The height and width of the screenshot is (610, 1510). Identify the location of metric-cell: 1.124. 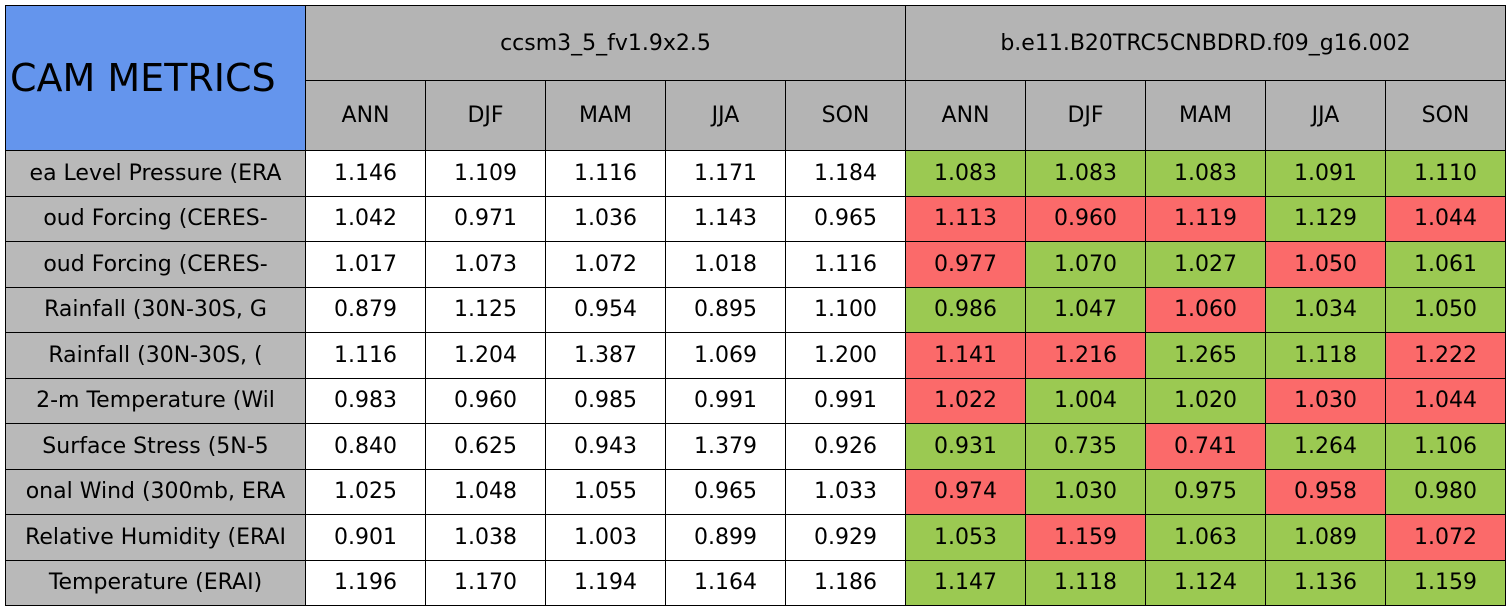
(1205, 582).